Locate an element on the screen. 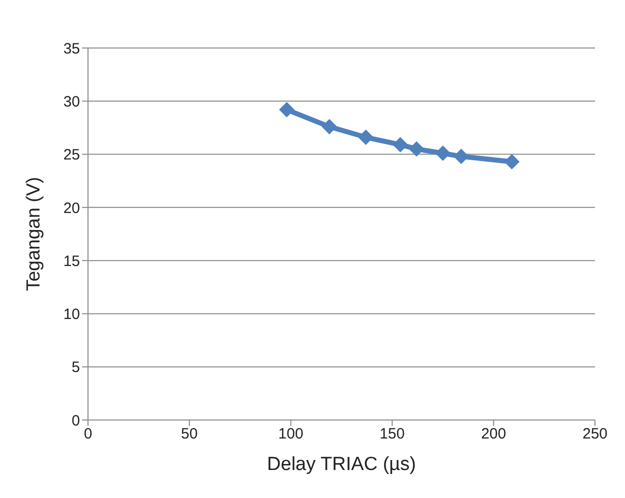 This screenshot has height=498, width=625. y-tick-label: 35 is located at coordinates (71, 49).